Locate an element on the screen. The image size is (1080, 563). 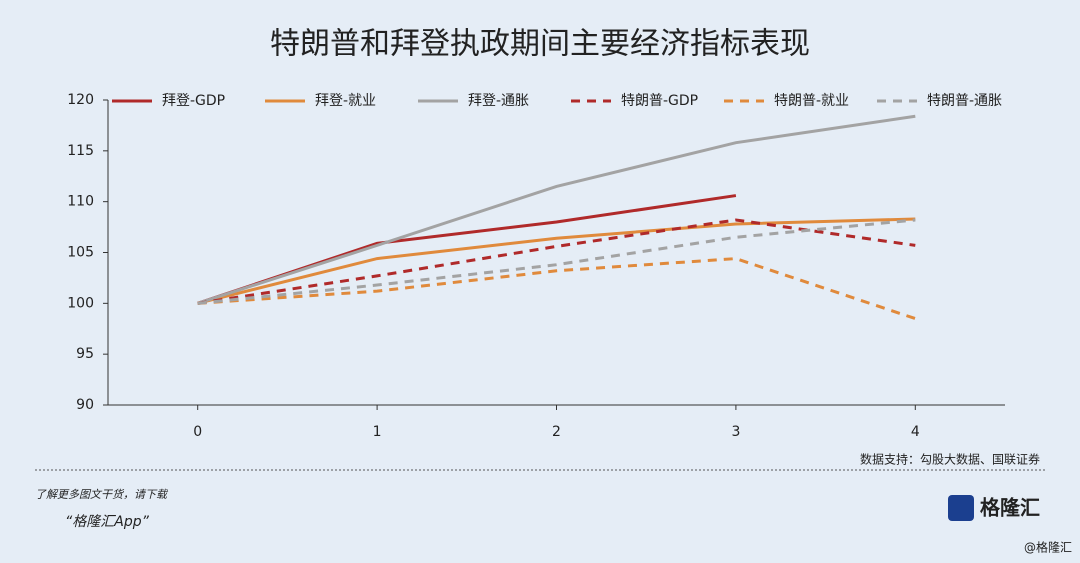
footer-text: 了解更多图文干货，请下载 is located at coordinates (102, 494).